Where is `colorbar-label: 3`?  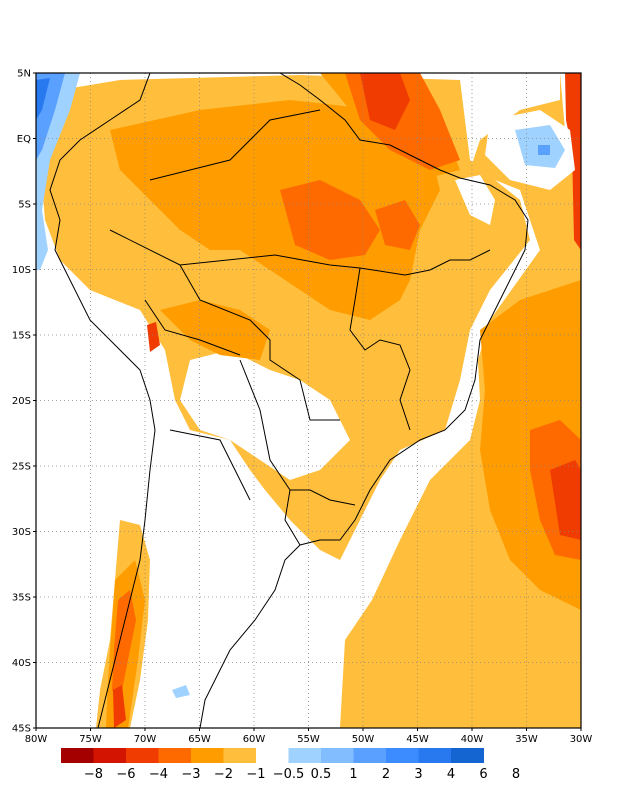
colorbar-label: 3 is located at coordinates (418, 774).